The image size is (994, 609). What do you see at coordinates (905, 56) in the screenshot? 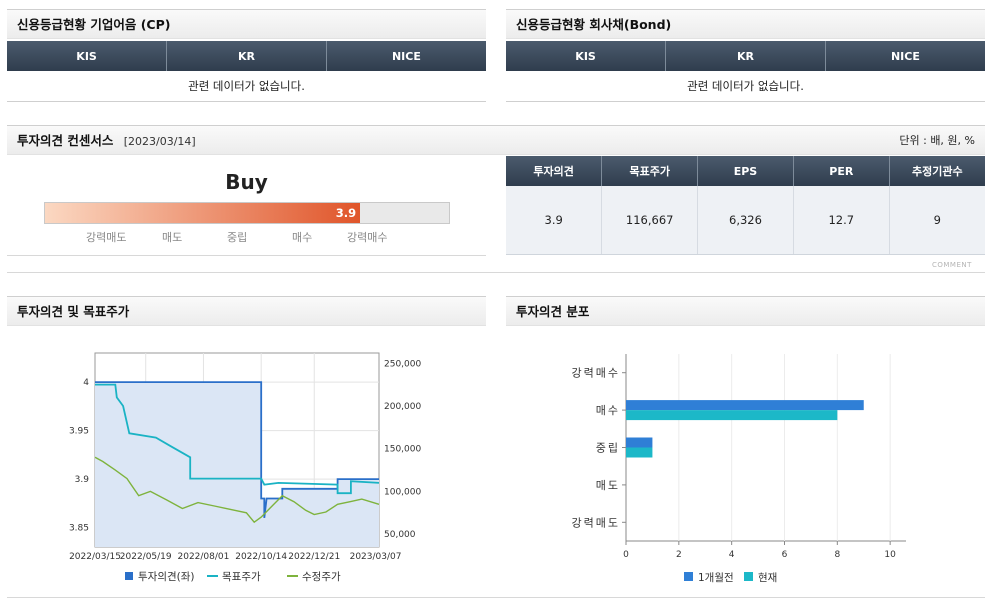
I see `bond-header-nice: NICE` at bounding box center [905, 56].